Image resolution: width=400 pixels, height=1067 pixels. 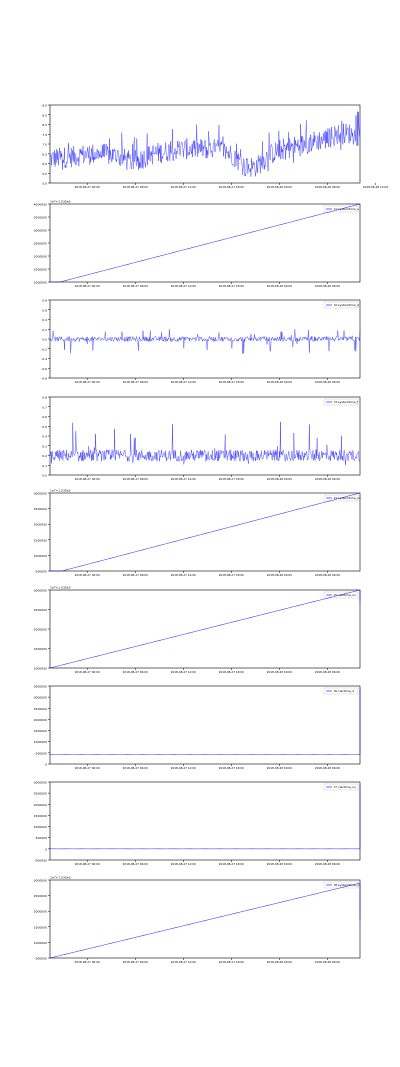 I want to click on y-tick-label: -500000, so click(x=40, y=861).